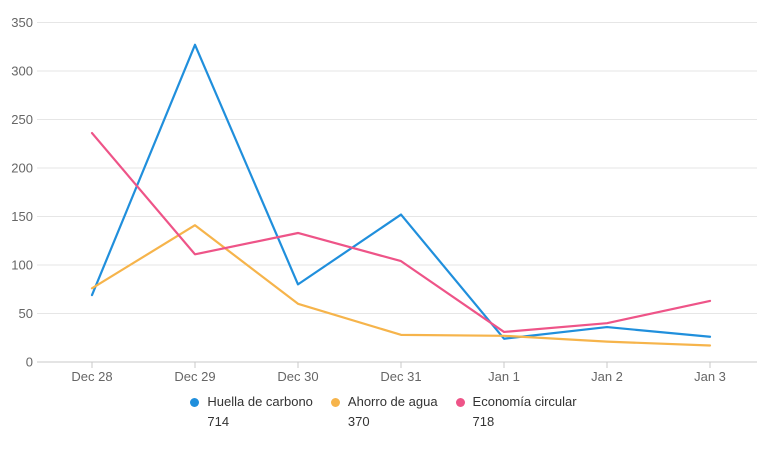  What do you see at coordinates (251, 412) in the screenshot?
I see `legend-item-huella-de-carbono: Huella de carbono 714` at bounding box center [251, 412].